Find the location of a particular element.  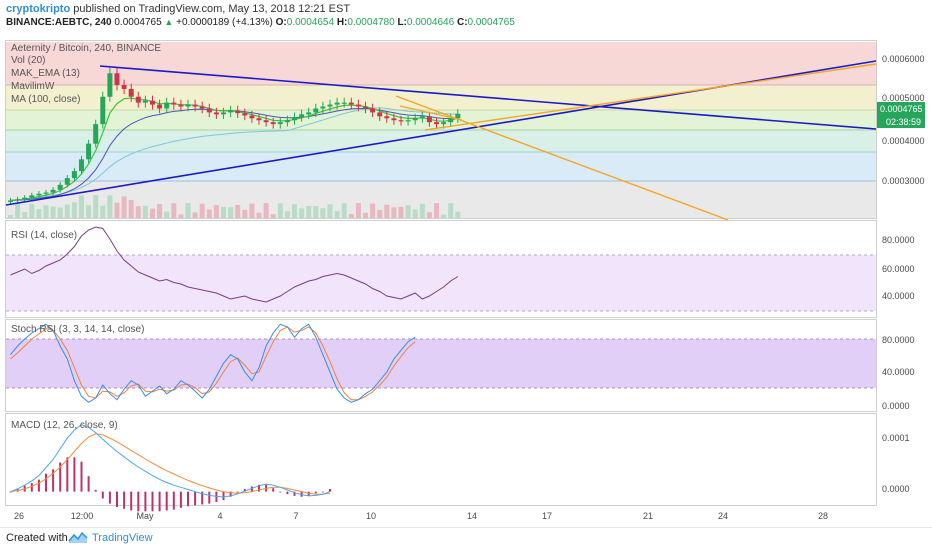

falling-orange-trendline is located at coordinates (562, 158).